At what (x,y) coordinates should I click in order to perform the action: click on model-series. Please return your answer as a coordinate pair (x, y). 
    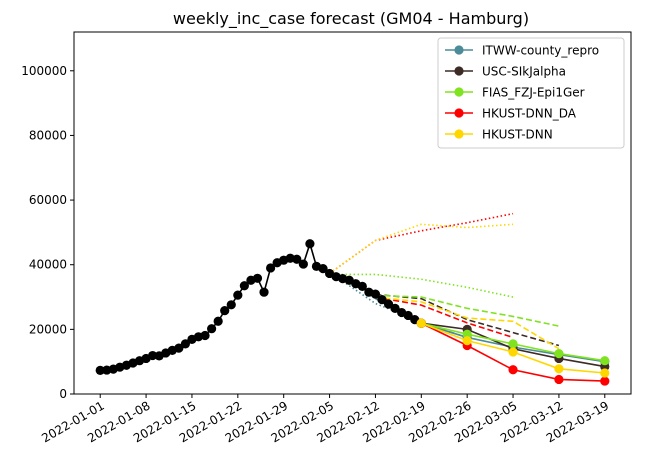
    Looking at the image, I should click on (513, 352).